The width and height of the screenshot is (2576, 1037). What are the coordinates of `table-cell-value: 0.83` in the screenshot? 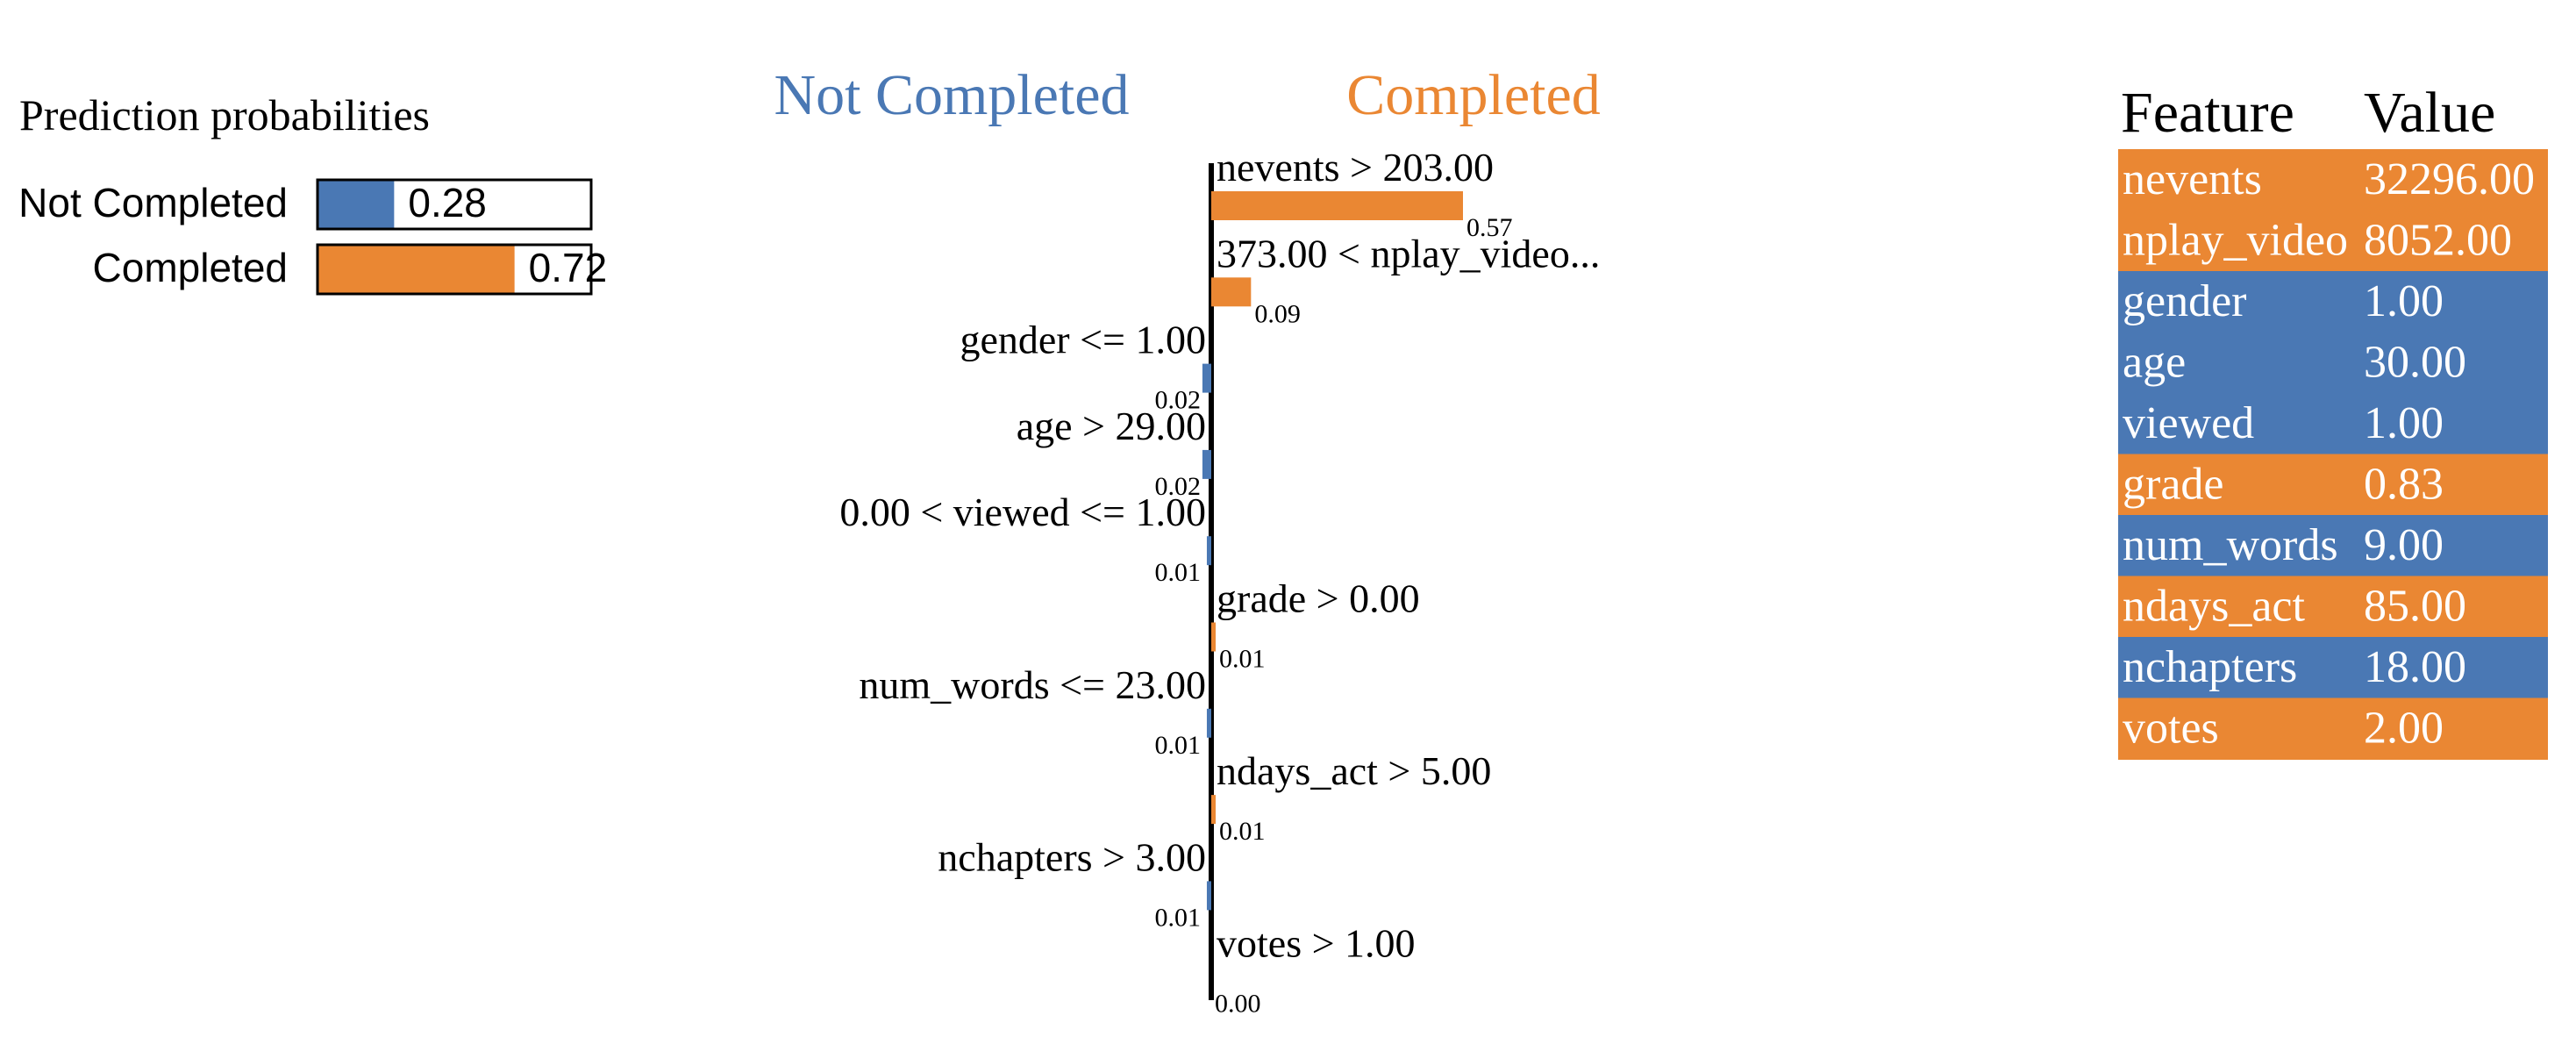 It's located at (2404, 485).